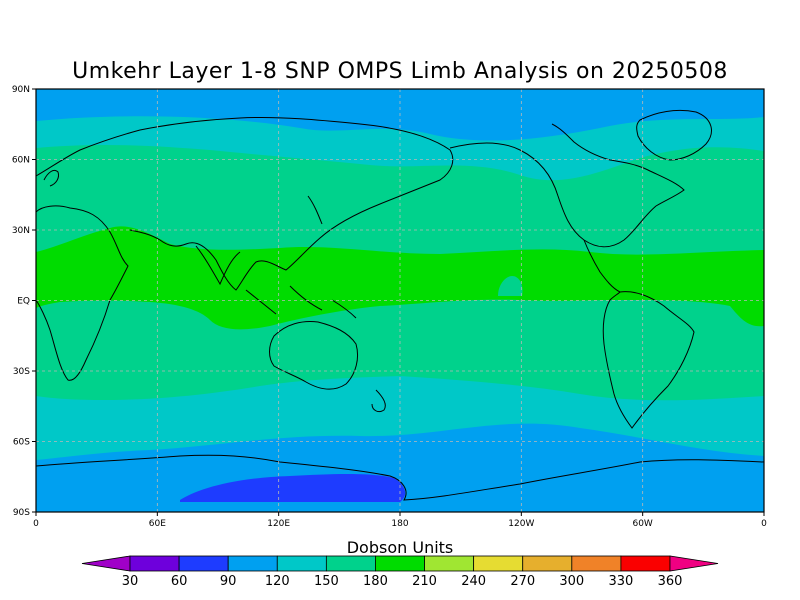  I want to click on lat-tick-label: 30N, so click(21, 231).